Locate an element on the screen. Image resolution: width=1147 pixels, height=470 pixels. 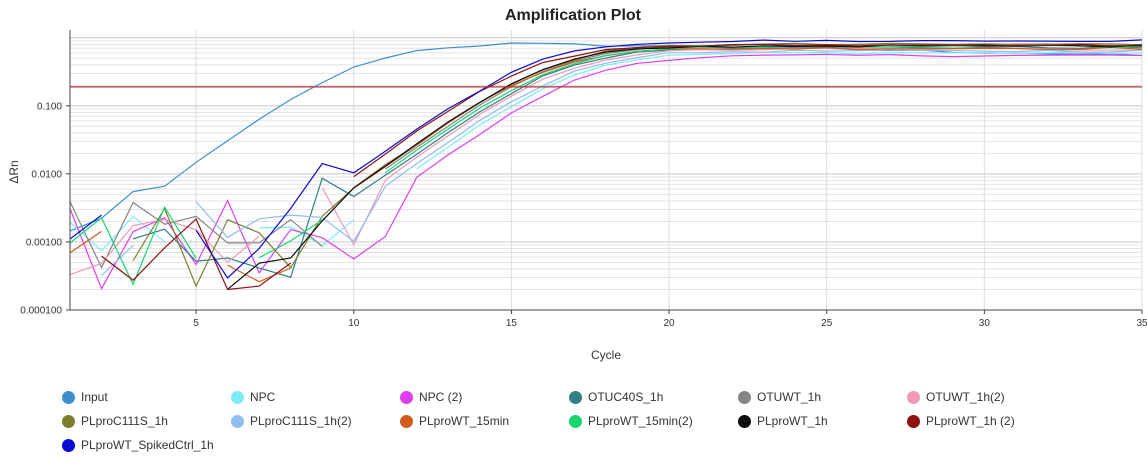
legend-item: NPC (2) is located at coordinates (431, 397).